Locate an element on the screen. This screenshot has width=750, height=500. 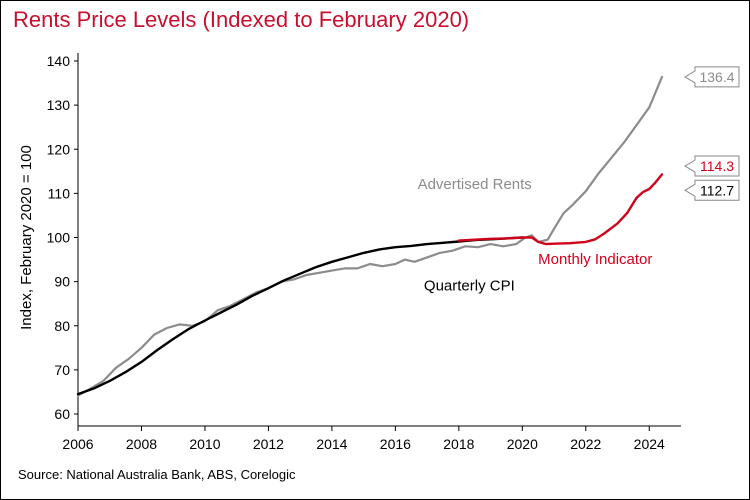
end-label-advertised: 136.4 is located at coordinates (716, 77).